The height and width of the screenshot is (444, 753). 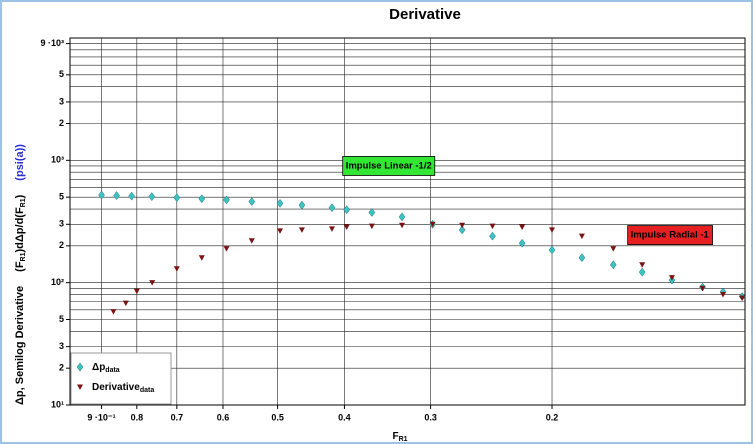 What do you see at coordinates (403, 439) in the screenshot?
I see `x-label-sub: R1` at bounding box center [403, 439].